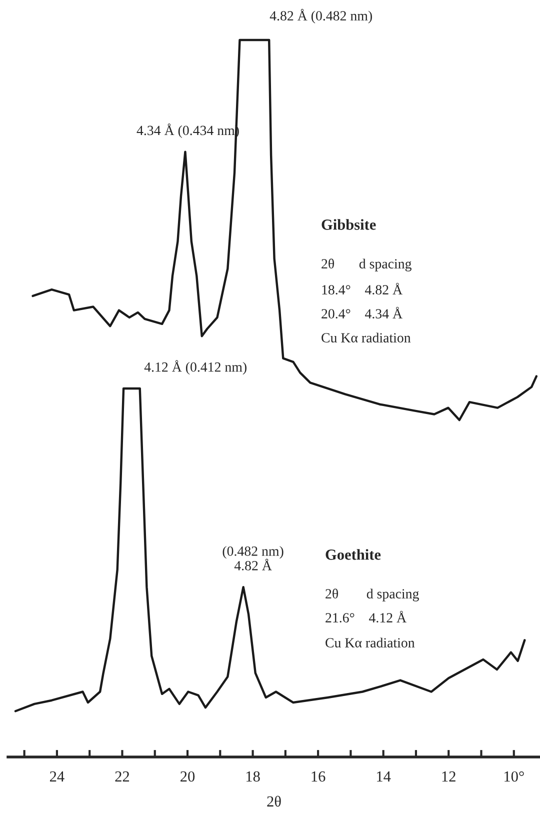 The height and width of the screenshot is (819, 540). Describe the element at coordinates (253, 558) in the screenshot. I see `annotation: (0.482 nm) 4.82 Å` at that location.